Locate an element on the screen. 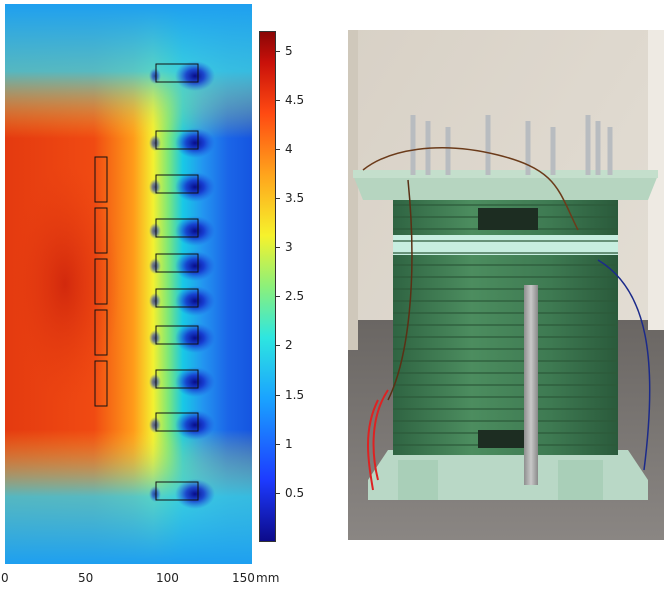 The width and height of the screenshot is (664, 589). colorbar-tick-label: 3.5 is located at coordinates (294, 198).